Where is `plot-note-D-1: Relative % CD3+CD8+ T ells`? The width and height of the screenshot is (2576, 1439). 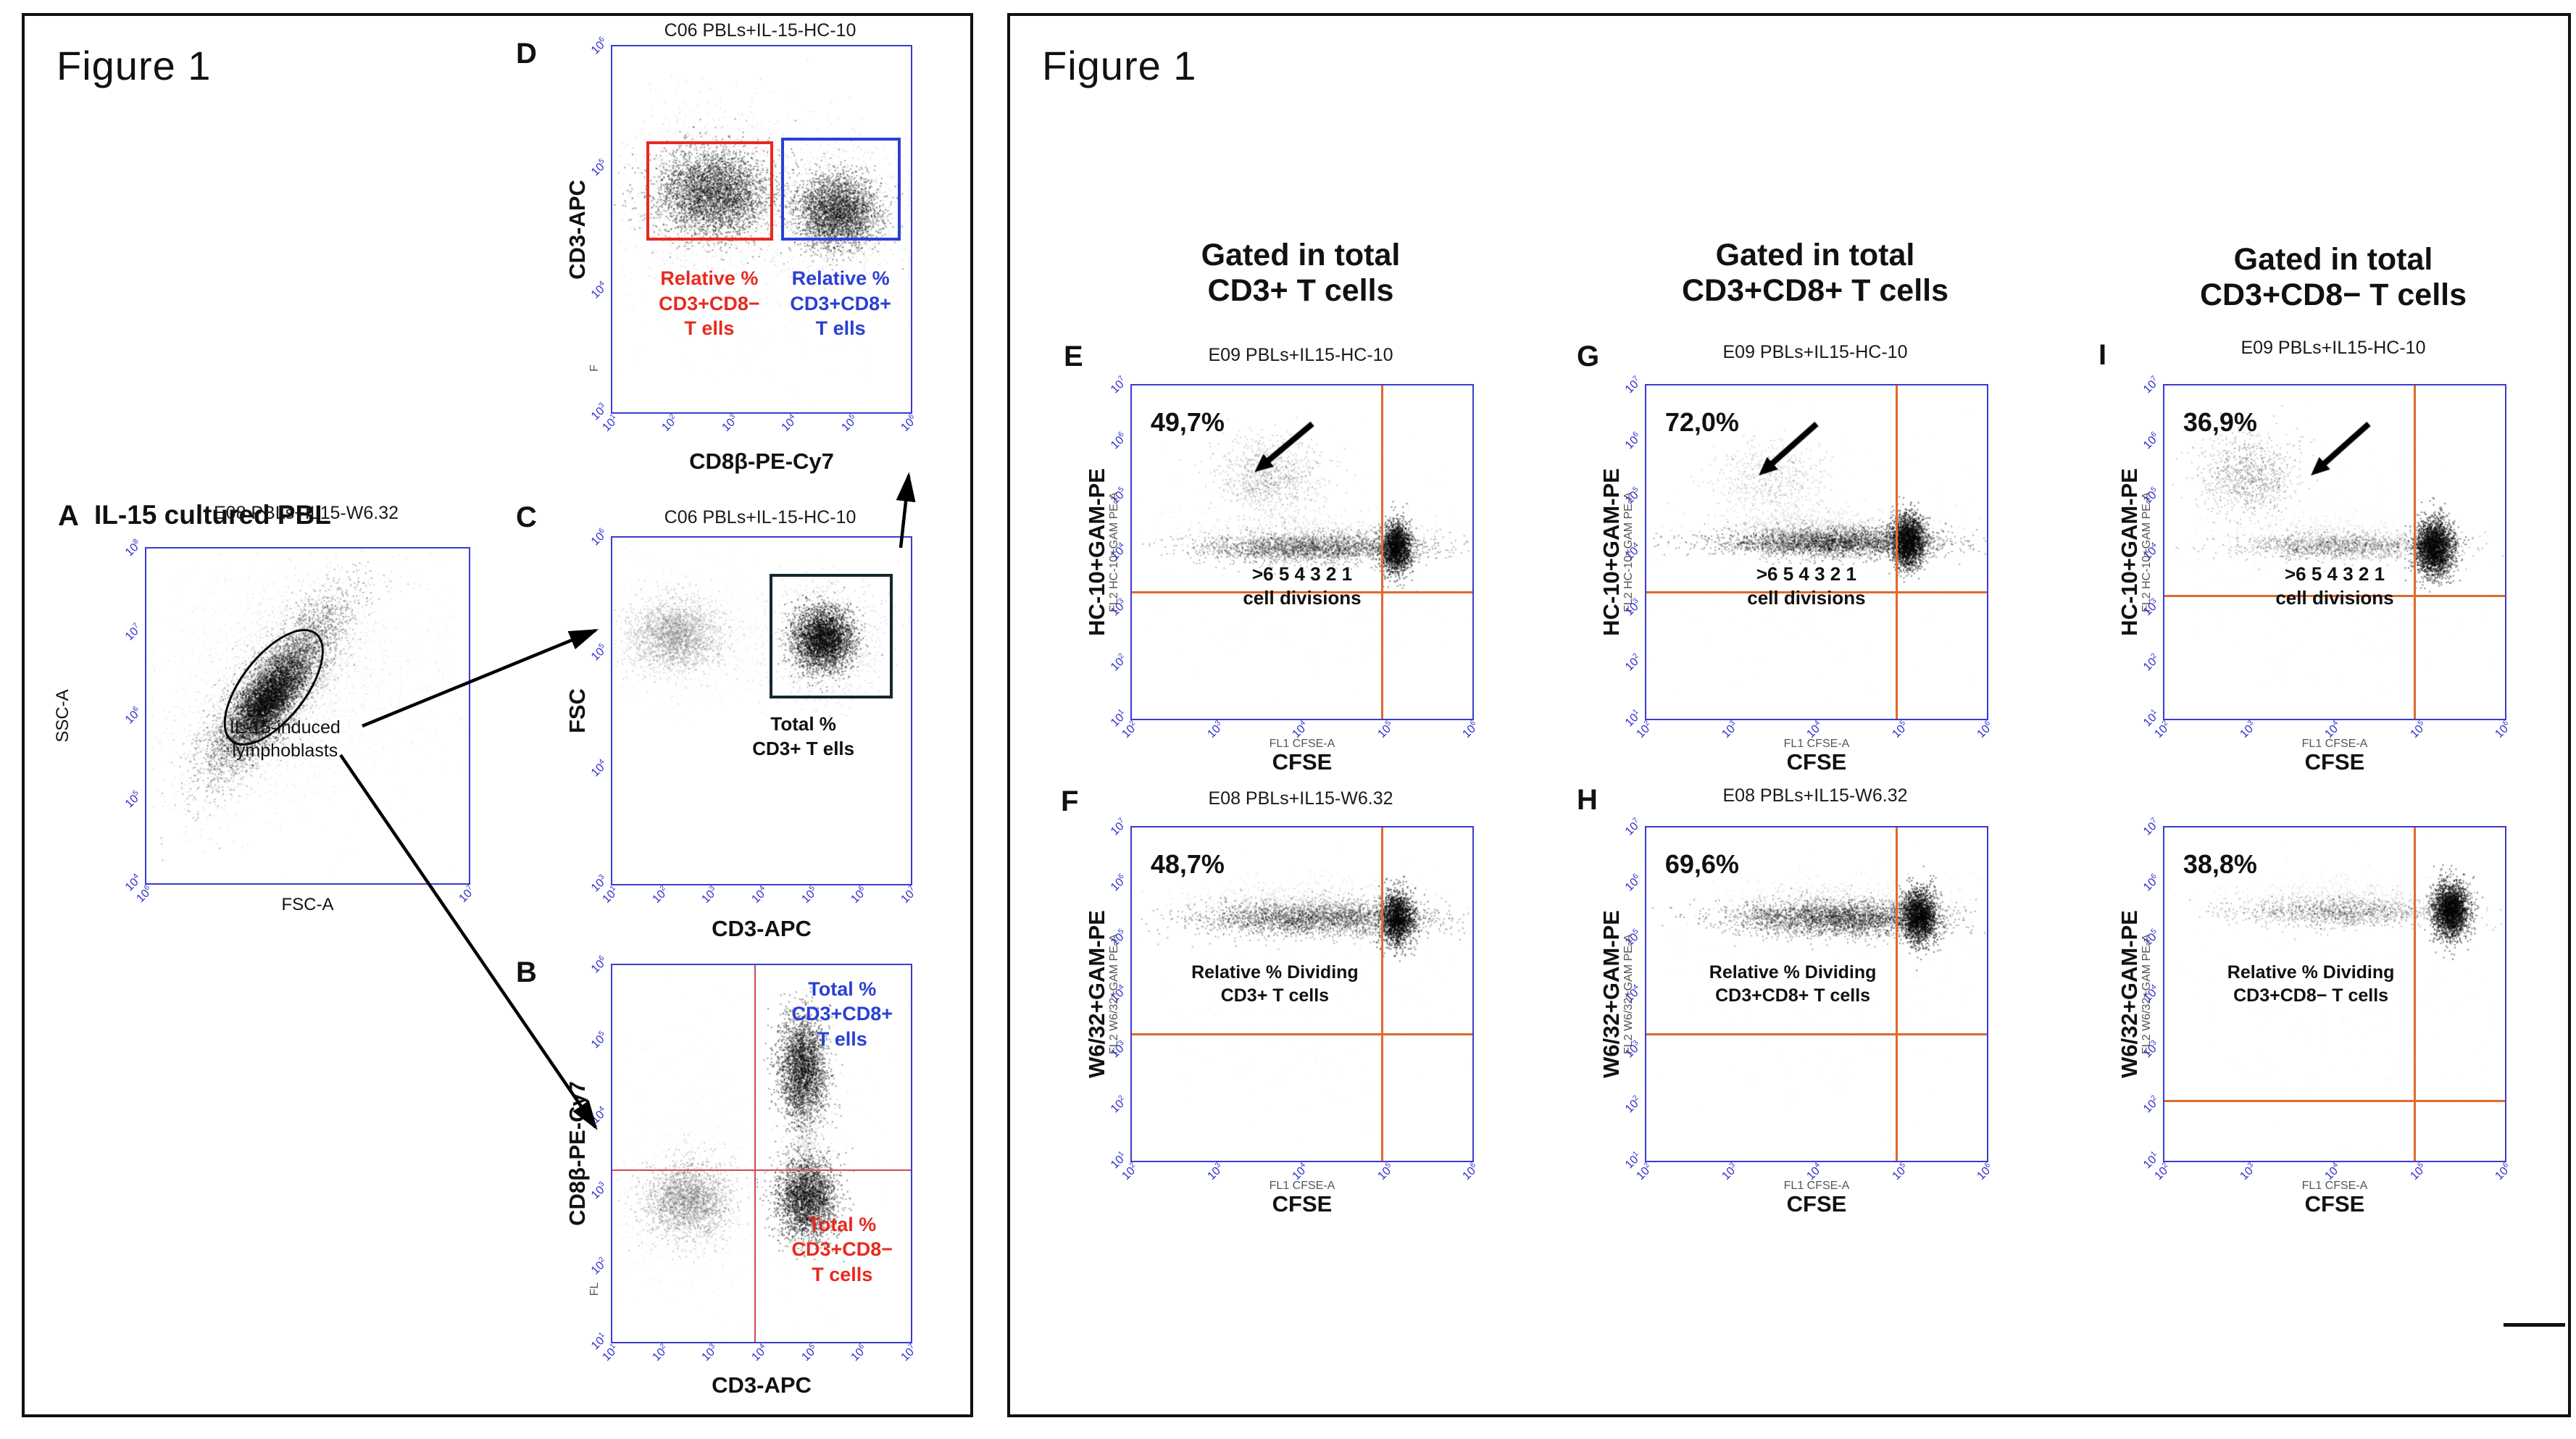 plot-note-D-1: Relative % CD3+CD8+ T ells is located at coordinates (840, 303).